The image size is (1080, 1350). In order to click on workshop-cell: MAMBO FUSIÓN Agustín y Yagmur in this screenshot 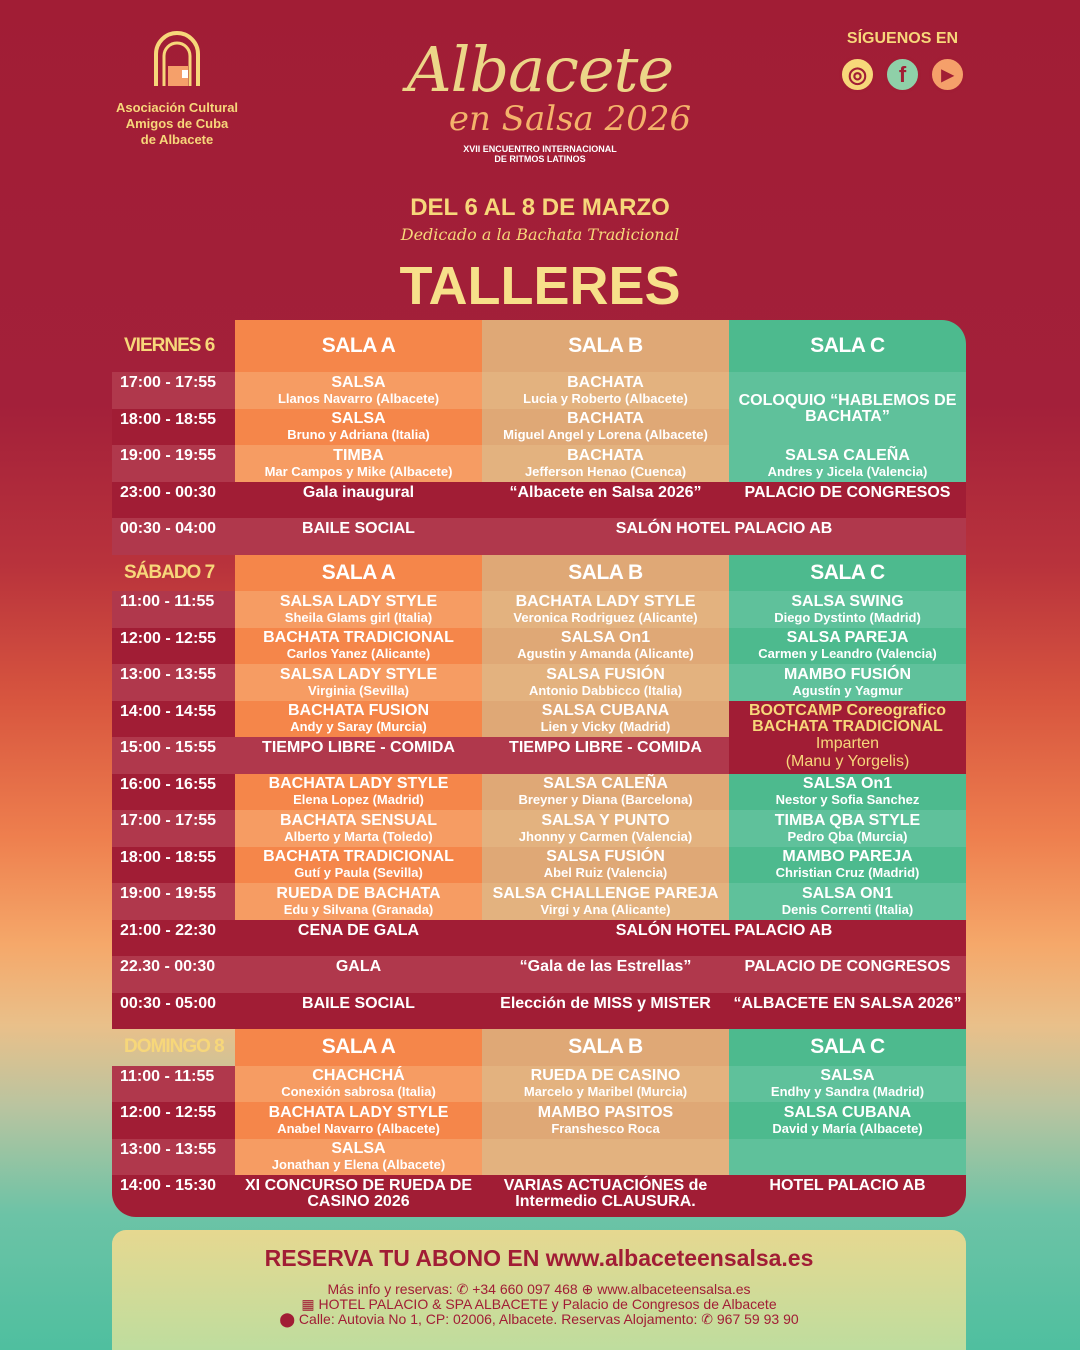, I will do `click(847, 682)`.